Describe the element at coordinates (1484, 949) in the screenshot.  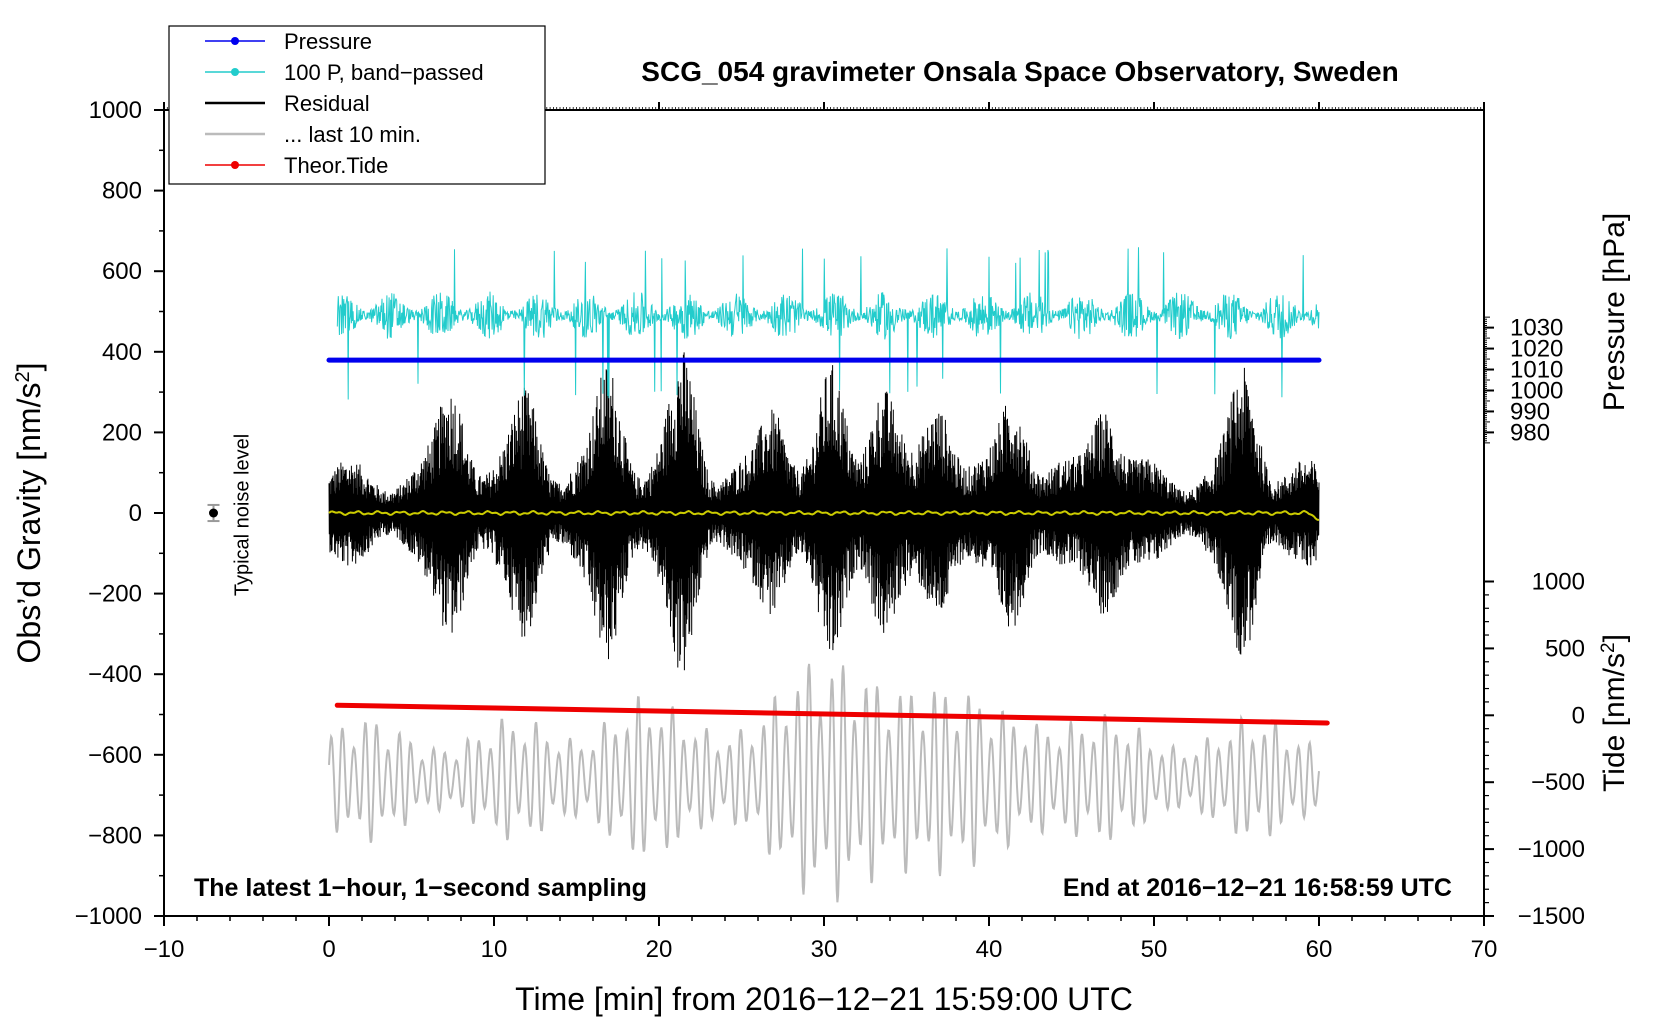
I see `x-tick-label: 70` at that location.